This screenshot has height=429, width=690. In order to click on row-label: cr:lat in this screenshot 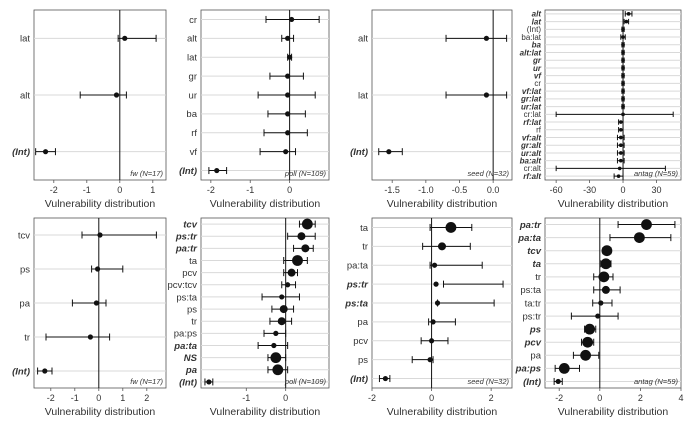, I will do `click(533, 114)`.